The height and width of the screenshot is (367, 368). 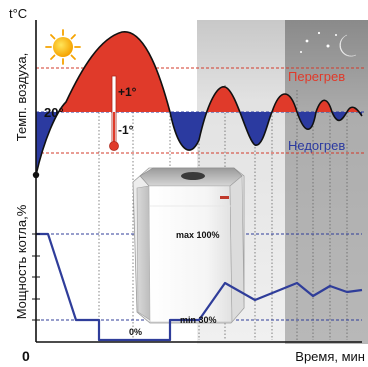 What do you see at coordinates (21, 97) in the screenshot?
I see `y-axis-temperature-label: Темп. воздуха,` at bounding box center [21, 97].